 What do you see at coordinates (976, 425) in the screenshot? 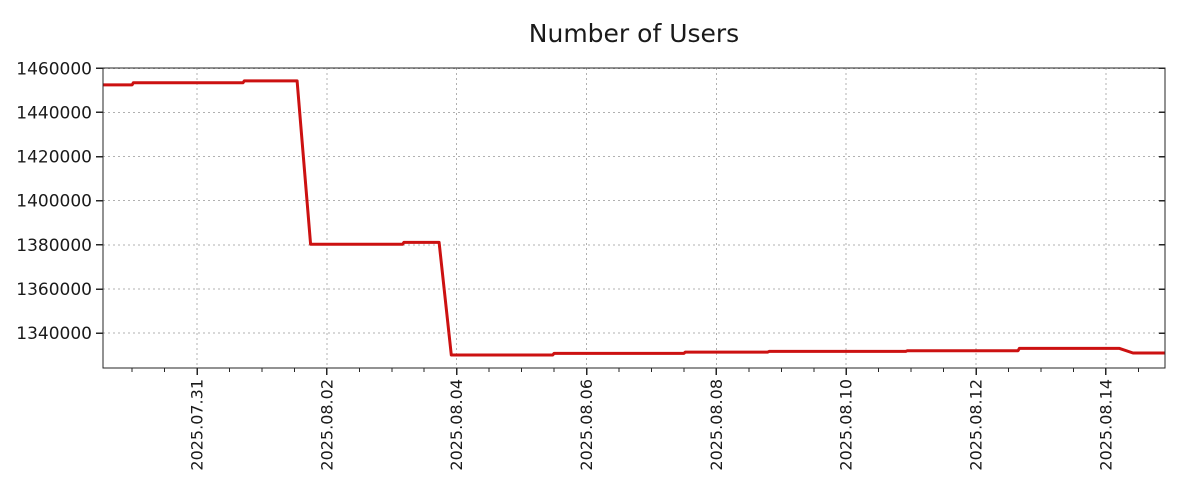
I see `x-tick-label: 2025.08.12` at bounding box center [976, 425].